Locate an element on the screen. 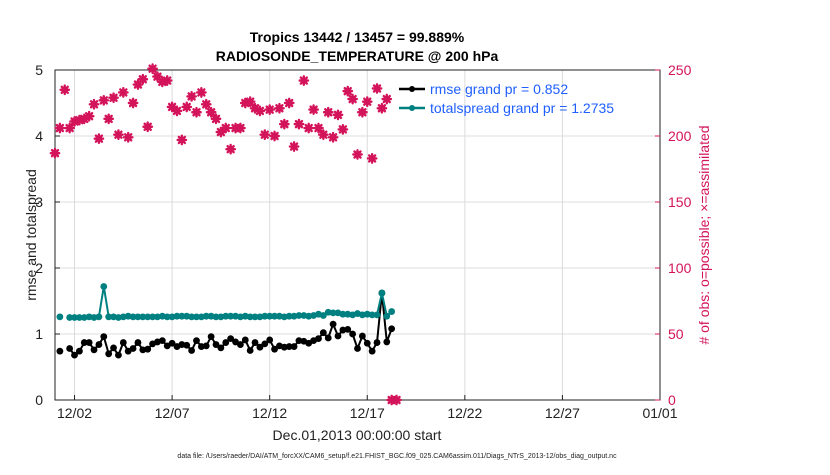 The height and width of the screenshot is (475, 830). y-axis-left-label: rmse and totalspread is located at coordinates (31, 235).